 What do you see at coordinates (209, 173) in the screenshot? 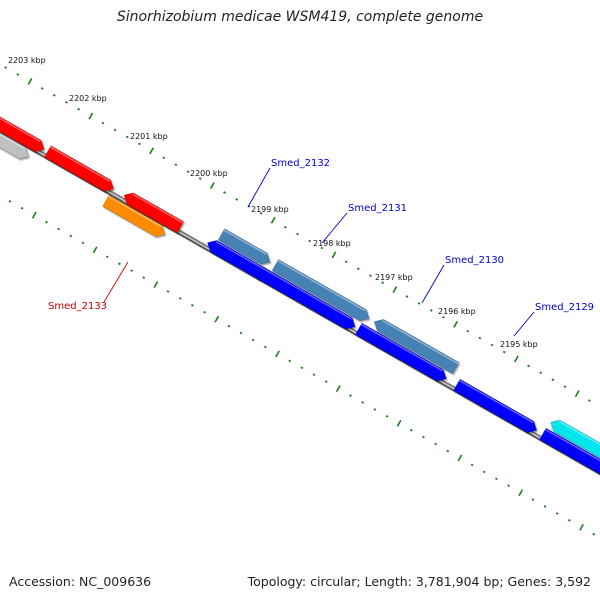
I see `kbp-label: 2200 kbp` at bounding box center [209, 173].